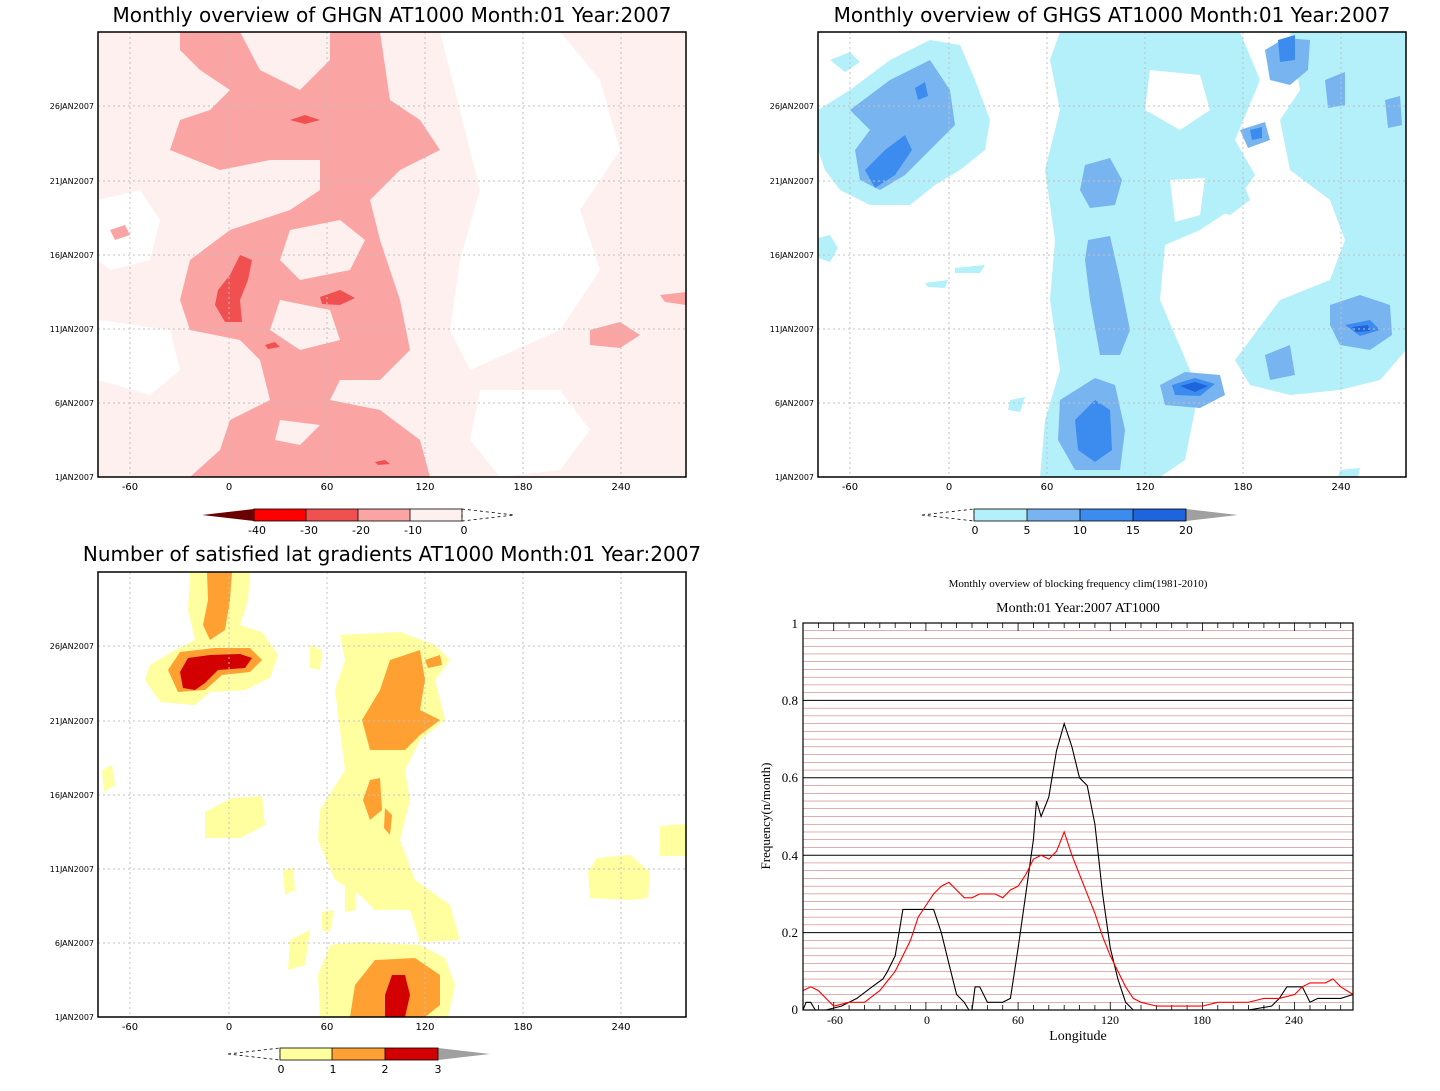  I want to click on ghgs-x-ticks: -60 0 60 120 180 240, so click(1096, 487).